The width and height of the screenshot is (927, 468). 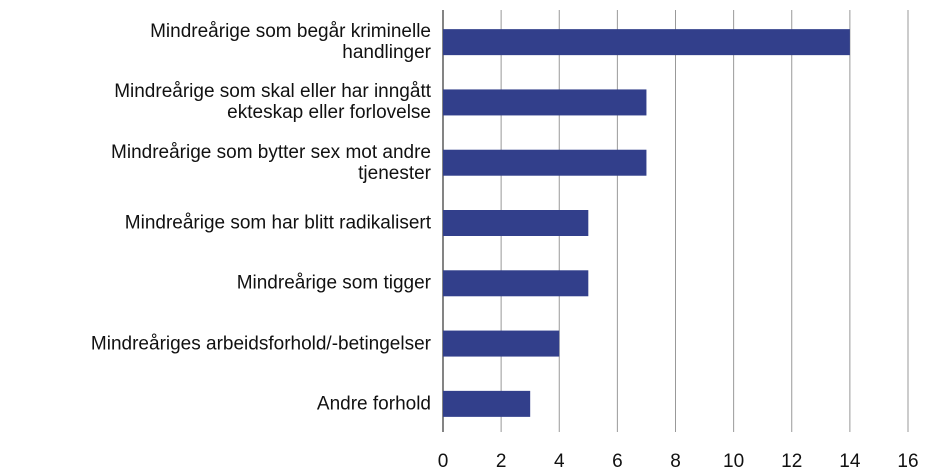 I want to click on x-tick-label: 12, so click(x=791, y=459).